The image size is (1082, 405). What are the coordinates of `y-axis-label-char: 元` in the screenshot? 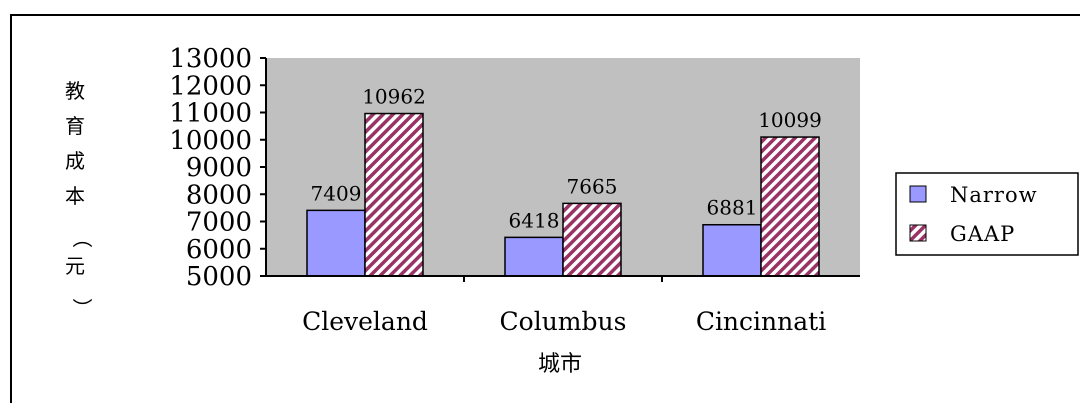 It's located at (75, 266).